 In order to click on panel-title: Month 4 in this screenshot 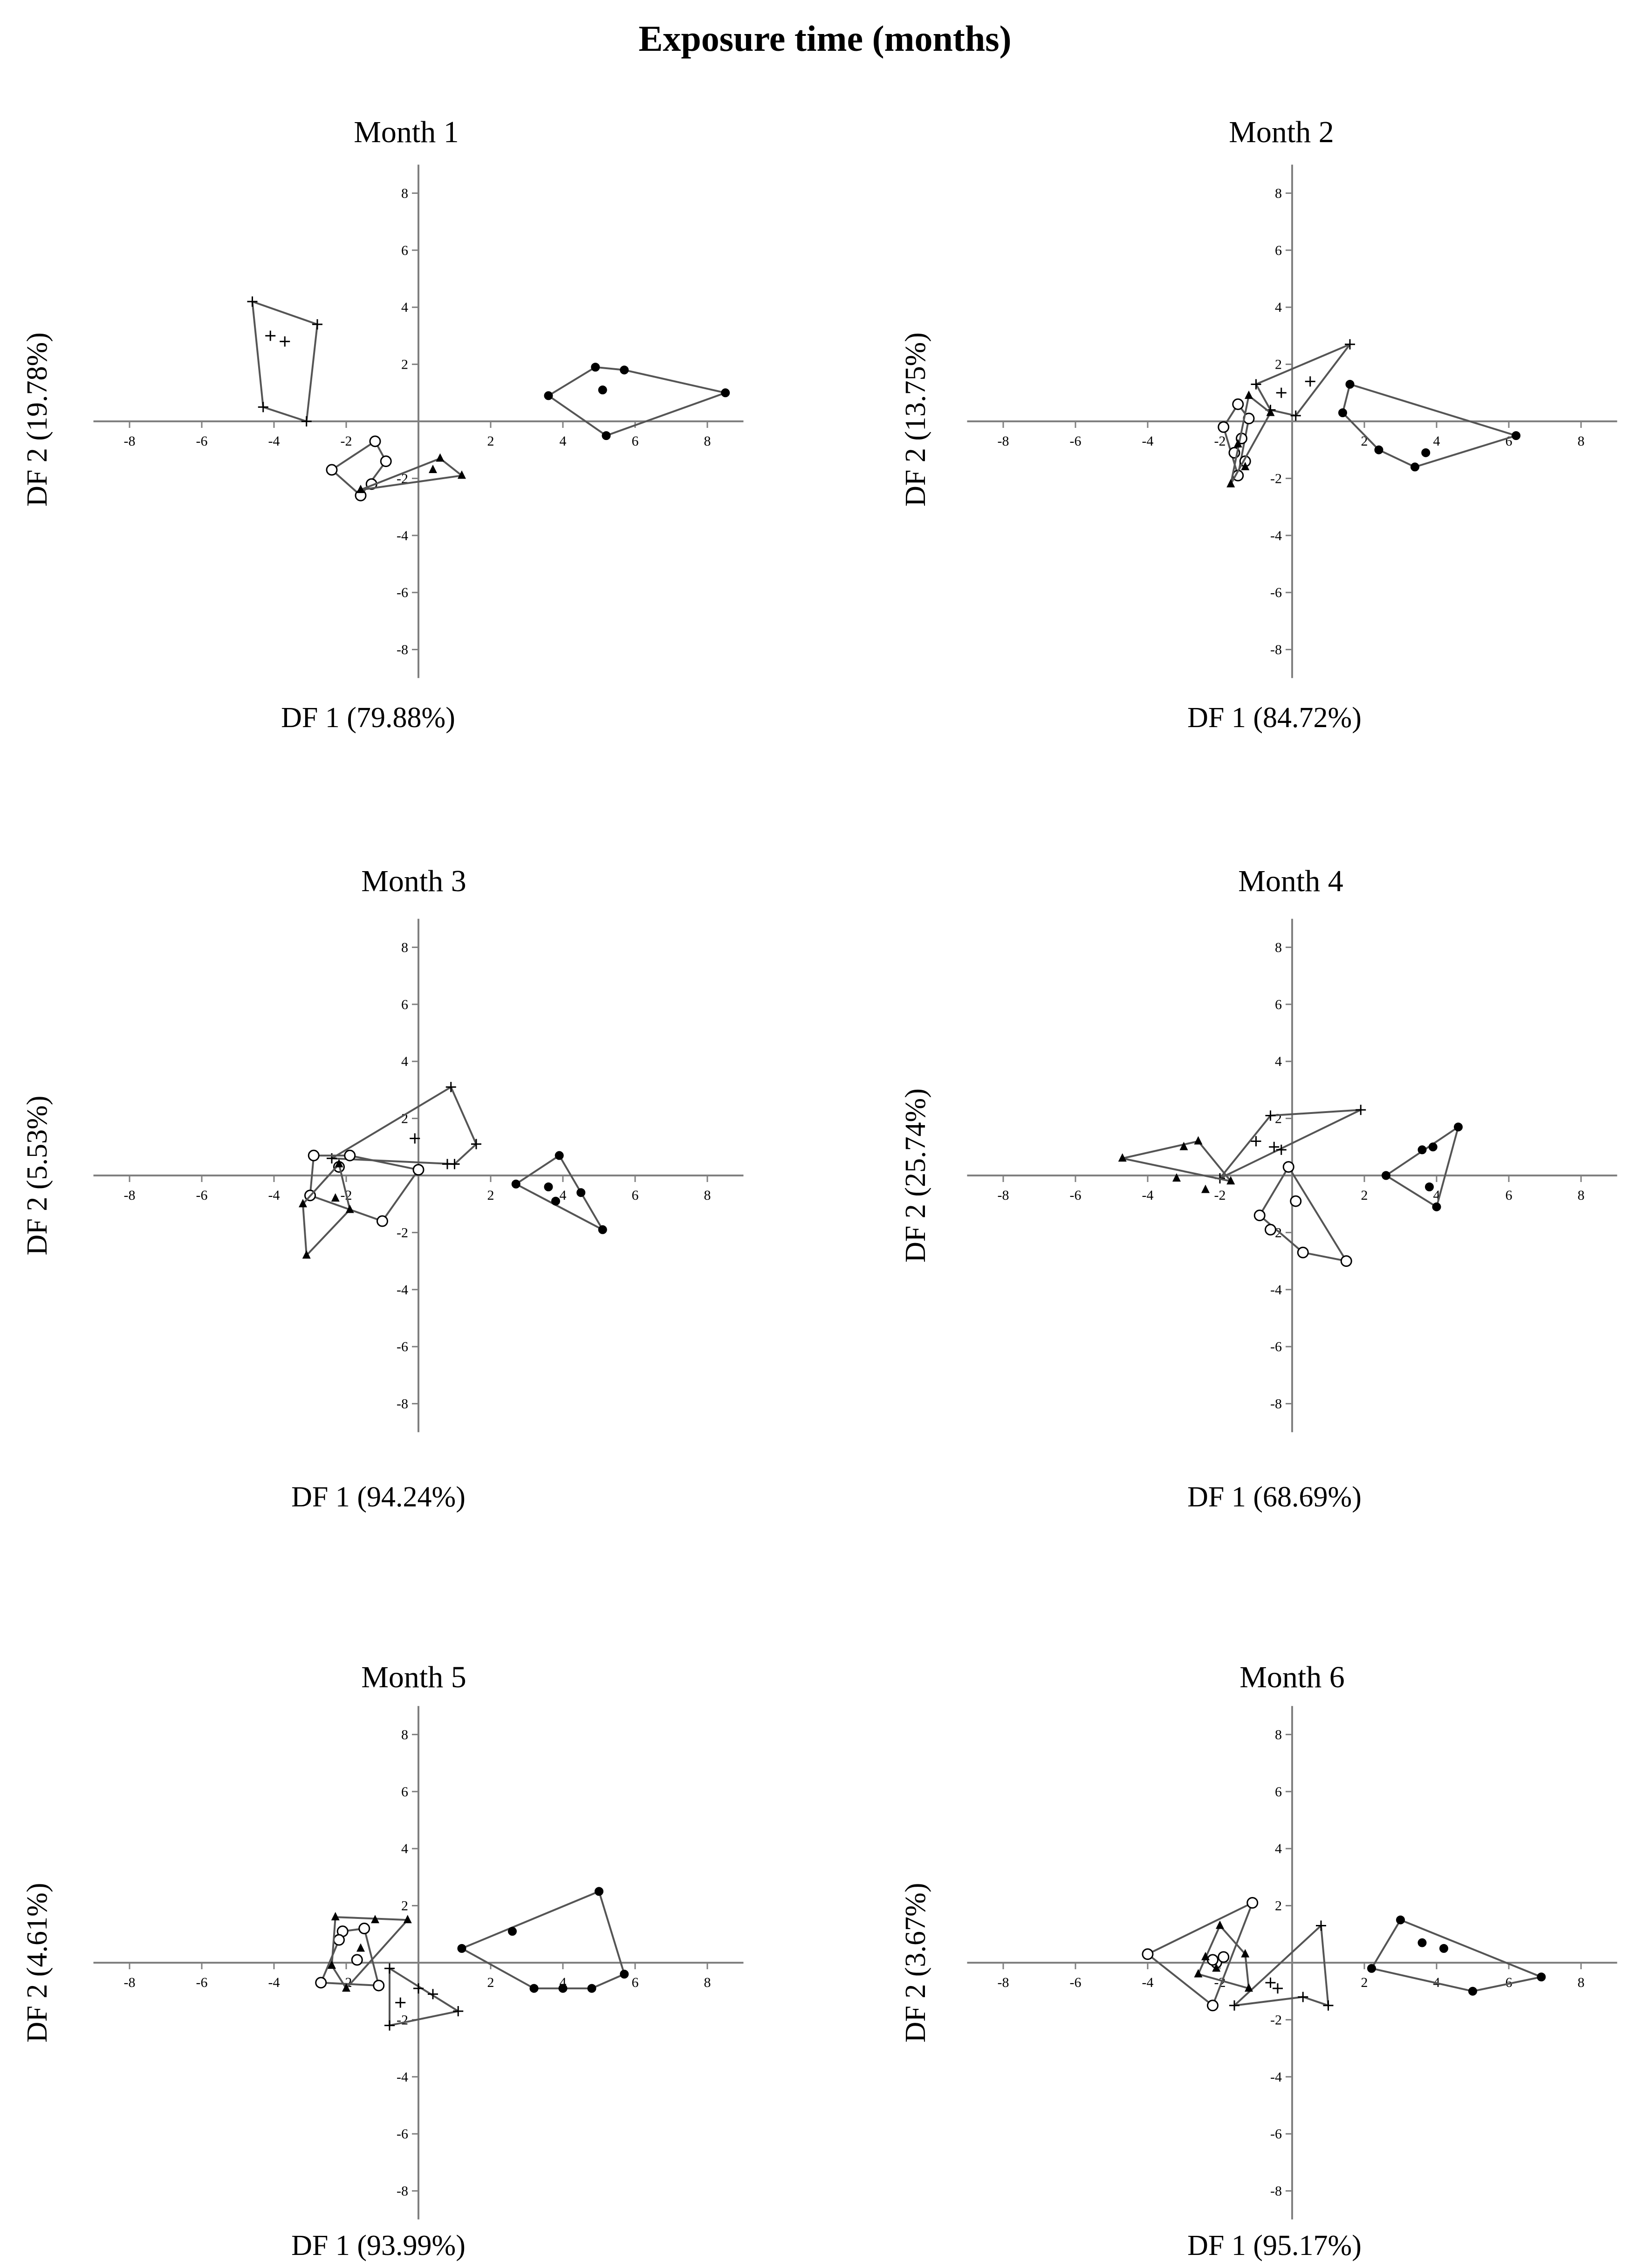, I will do `click(1290, 881)`.